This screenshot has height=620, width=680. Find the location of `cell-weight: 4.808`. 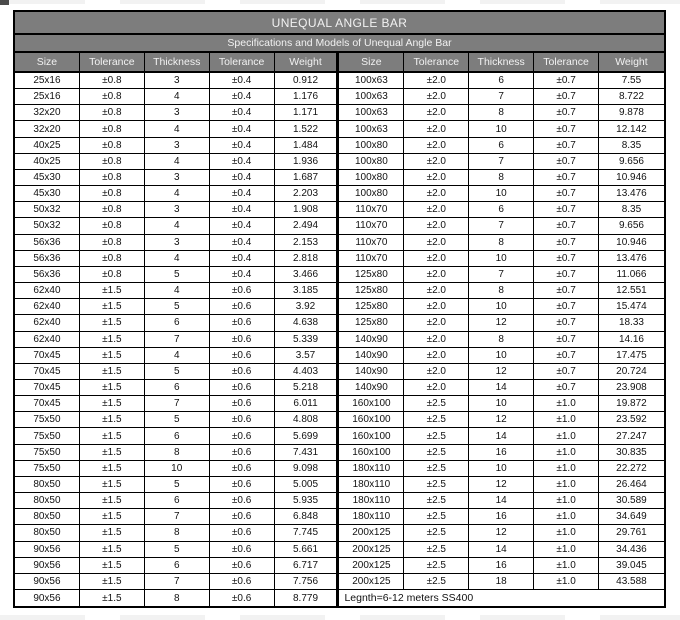

cell-weight: 4.808 is located at coordinates (307, 420).